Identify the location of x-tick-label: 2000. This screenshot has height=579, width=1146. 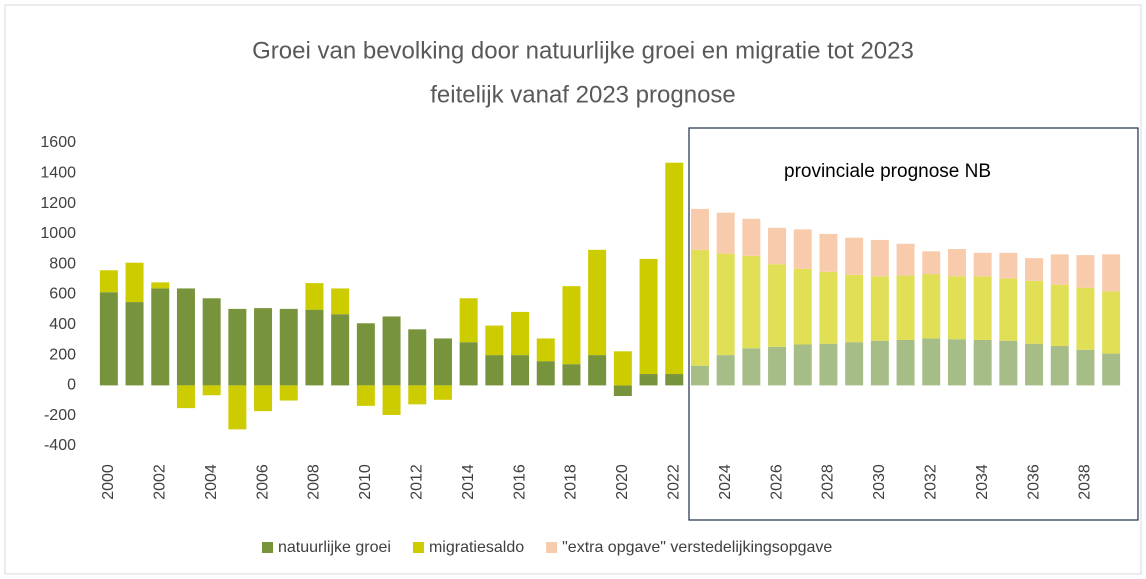
(108, 482).